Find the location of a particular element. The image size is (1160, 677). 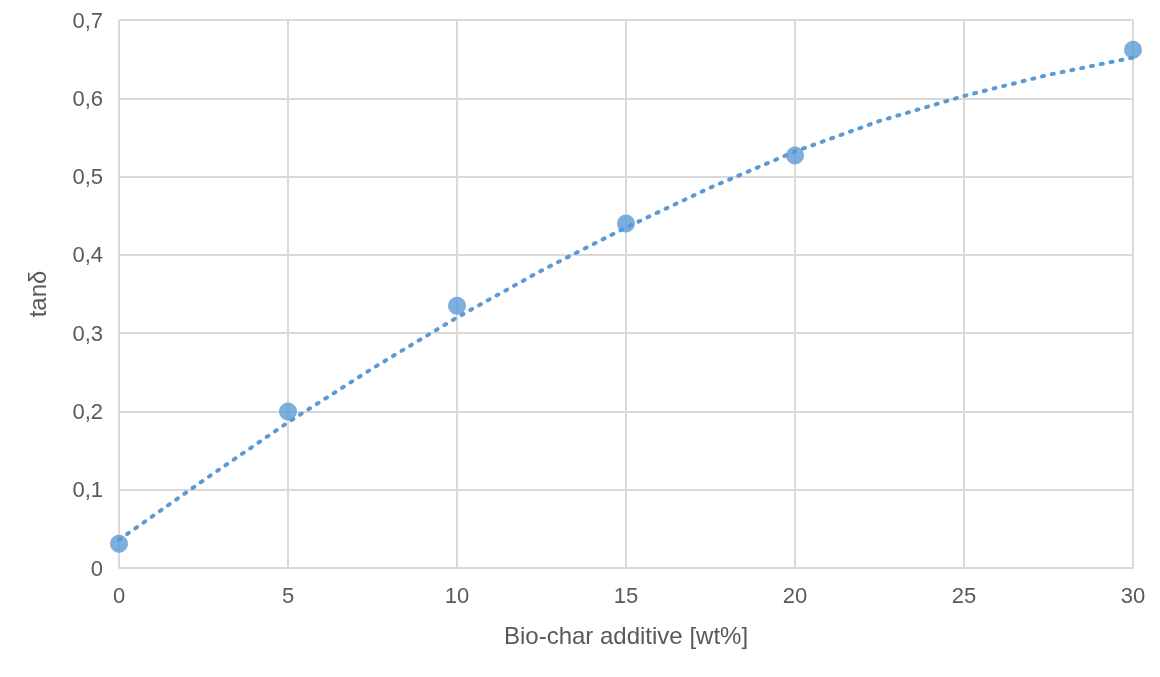

x-tick-label: 30 is located at coordinates (1133, 595).